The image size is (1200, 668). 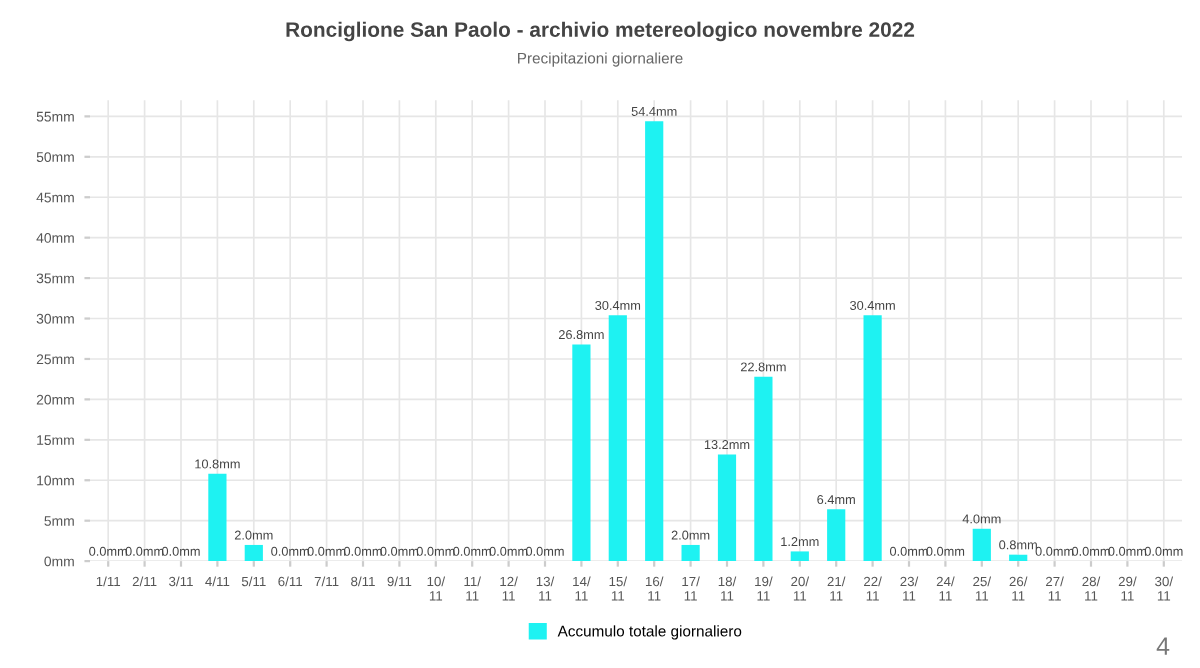 I want to click on chart-title: Ronciglione San Paolo - archivio metereologico novembre 2022, so click(x=600, y=31).